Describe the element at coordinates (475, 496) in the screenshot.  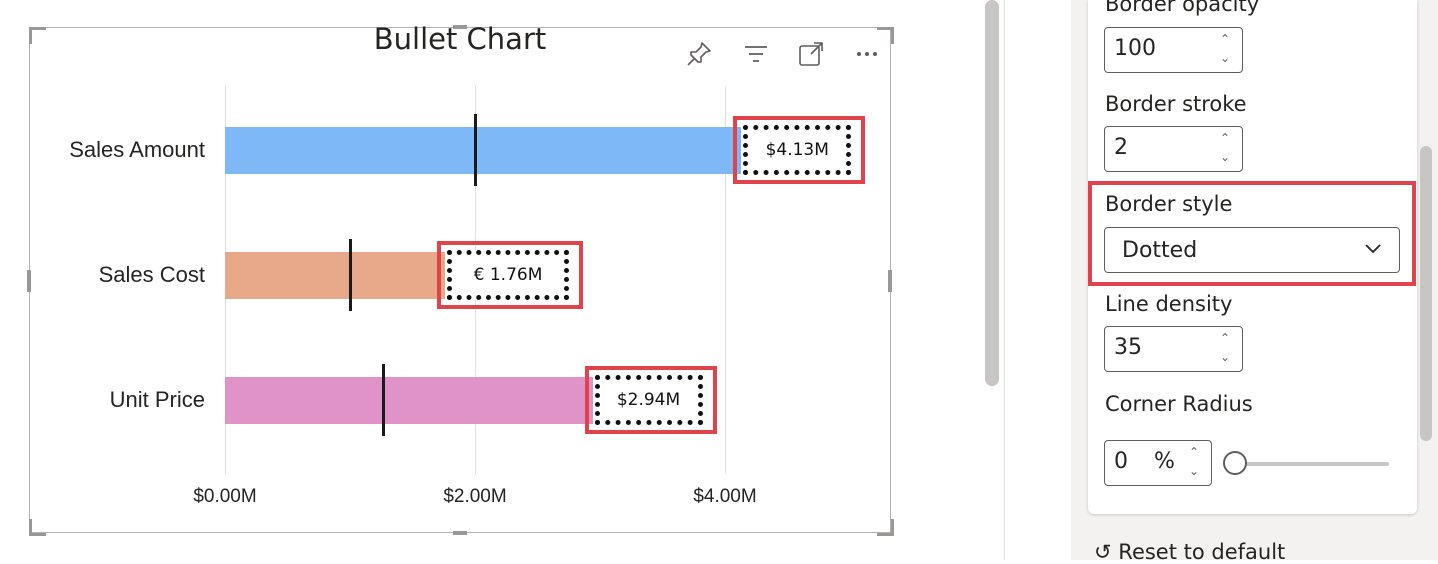
I see `x-tick-label: $2.00M` at that location.